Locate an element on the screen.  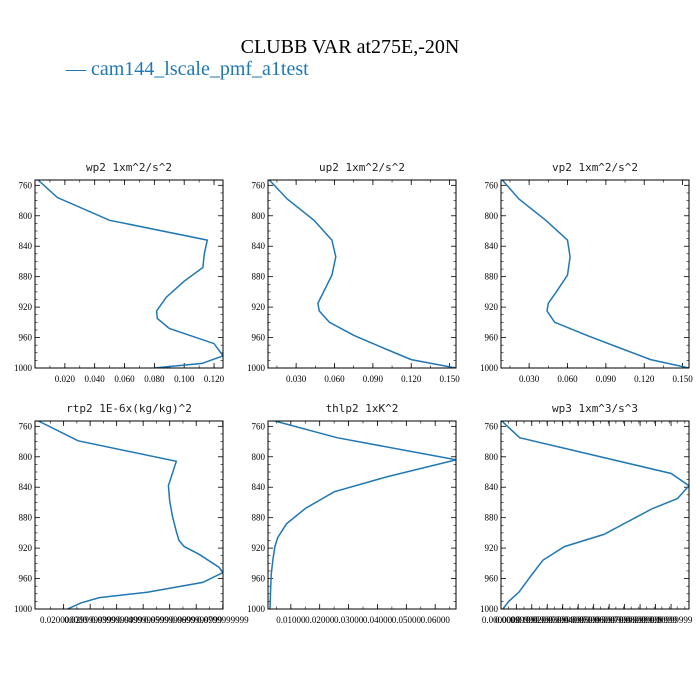
x-tick-label: 0.0299999999 is located at coordinates (90, 620).